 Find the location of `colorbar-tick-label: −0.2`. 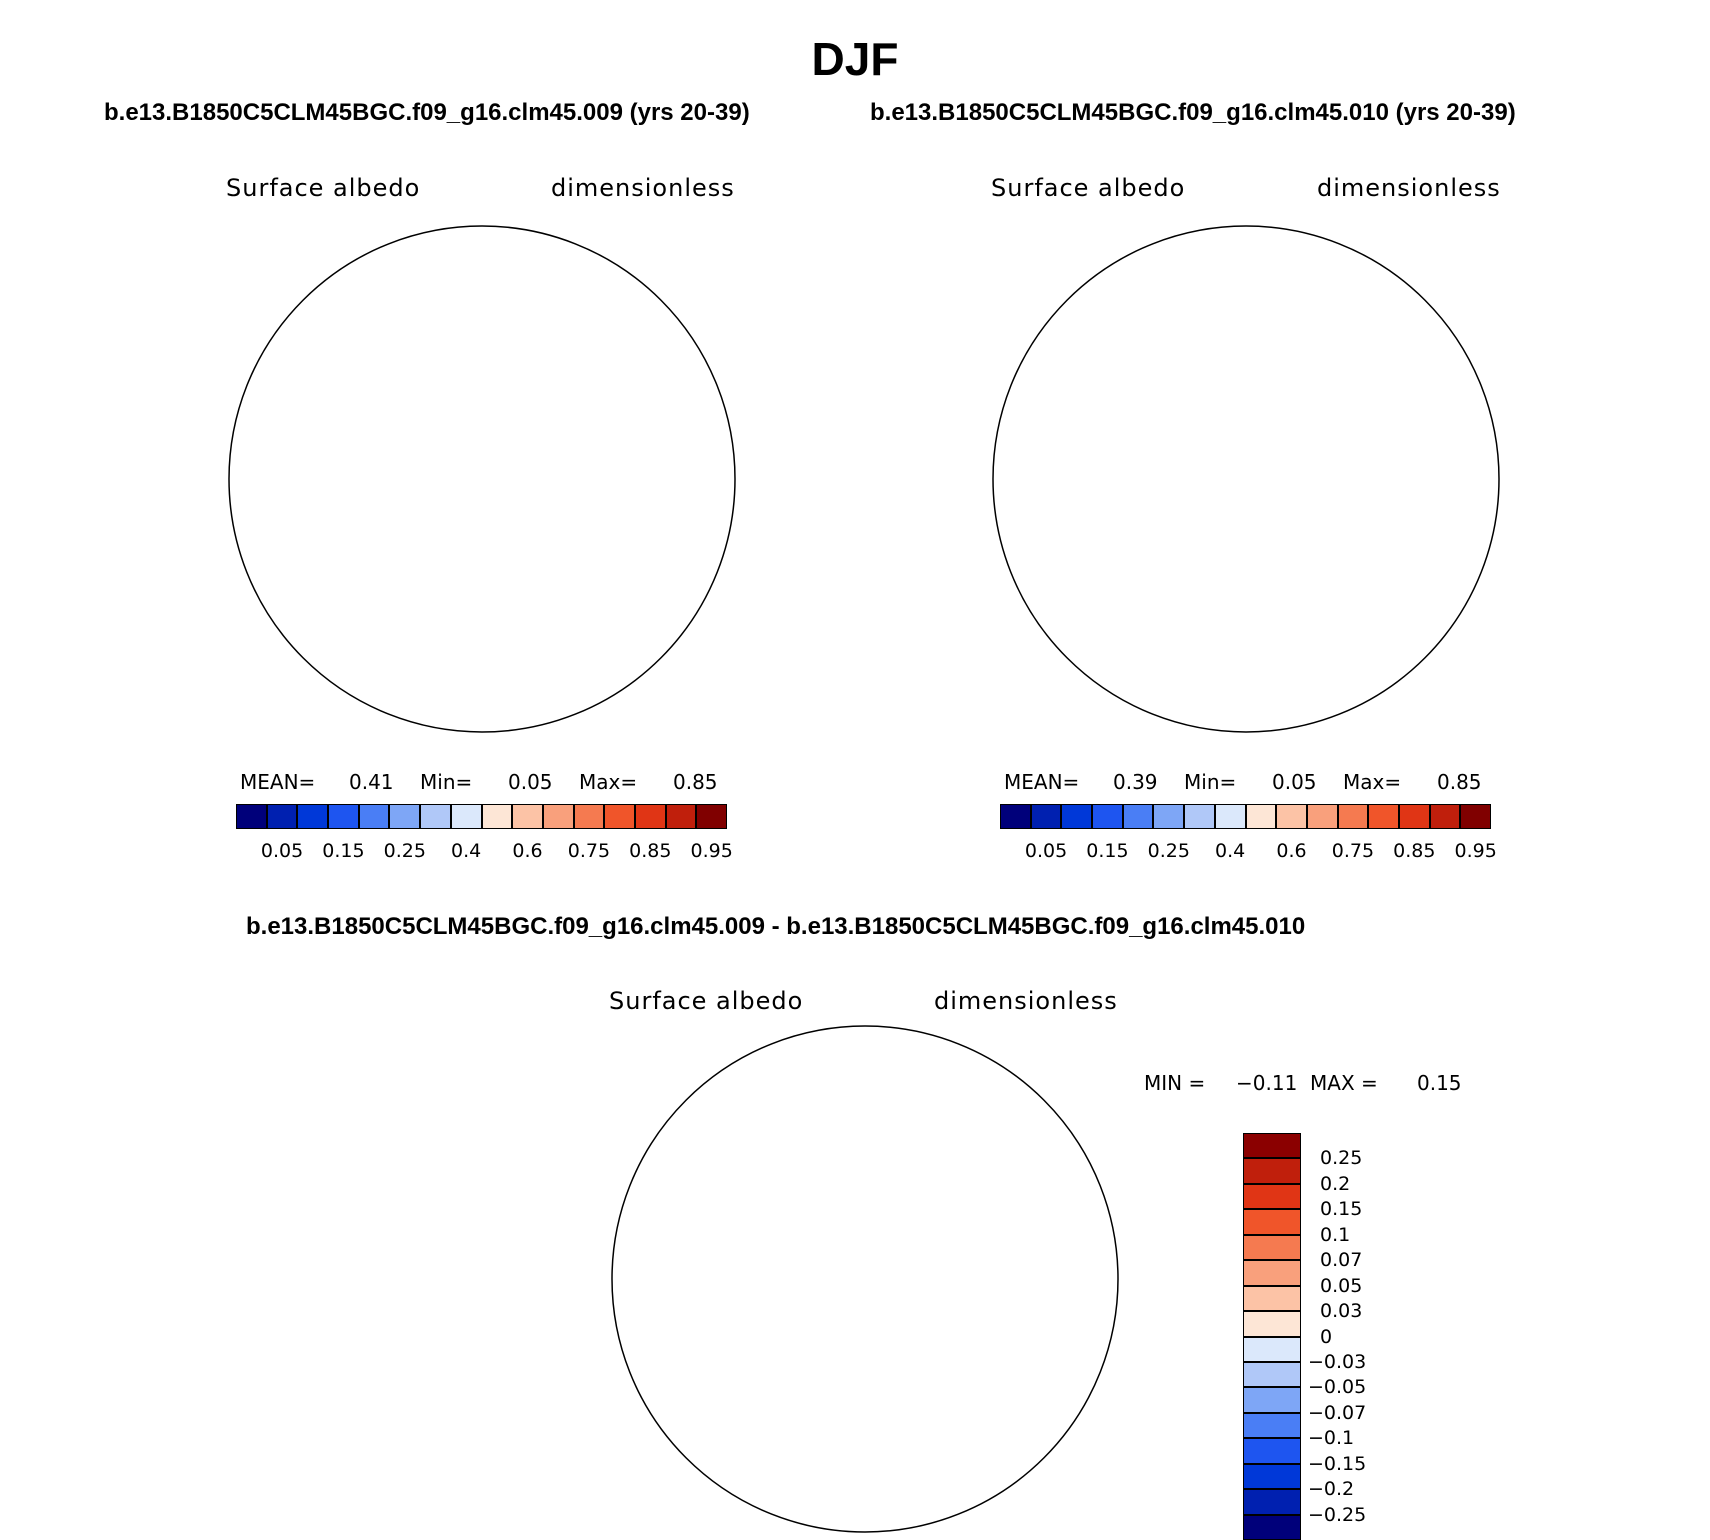

colorbar-tick-label: −0.2 is located at coordinates (1331, 1489).